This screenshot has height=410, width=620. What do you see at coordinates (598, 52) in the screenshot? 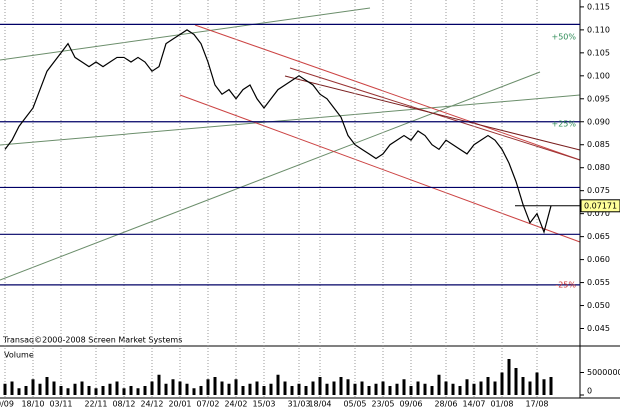
I see `y-tick-label: 0.105` at bounding box center [598, 52].